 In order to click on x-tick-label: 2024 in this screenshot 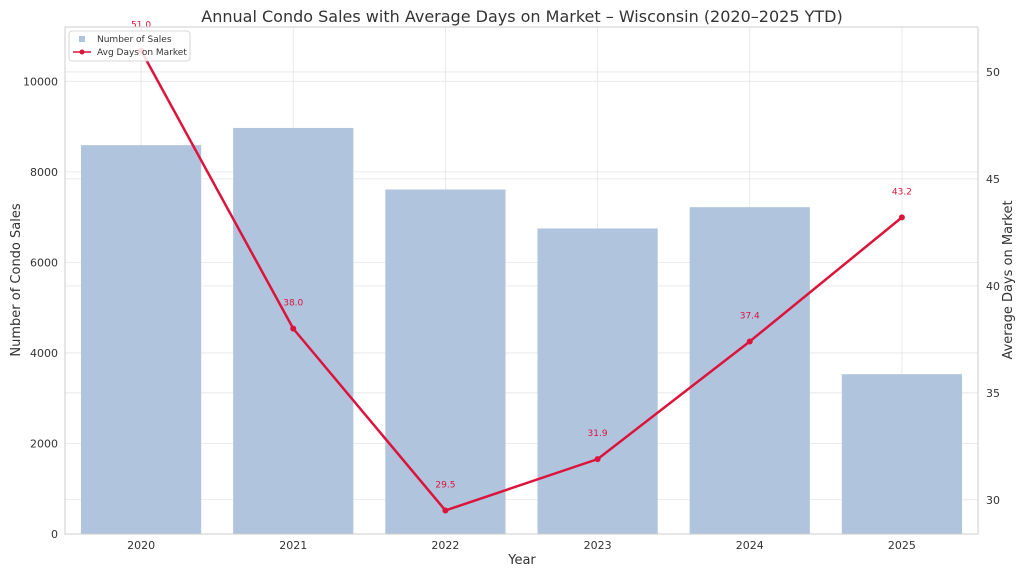, I will do `click(750, 545)`.